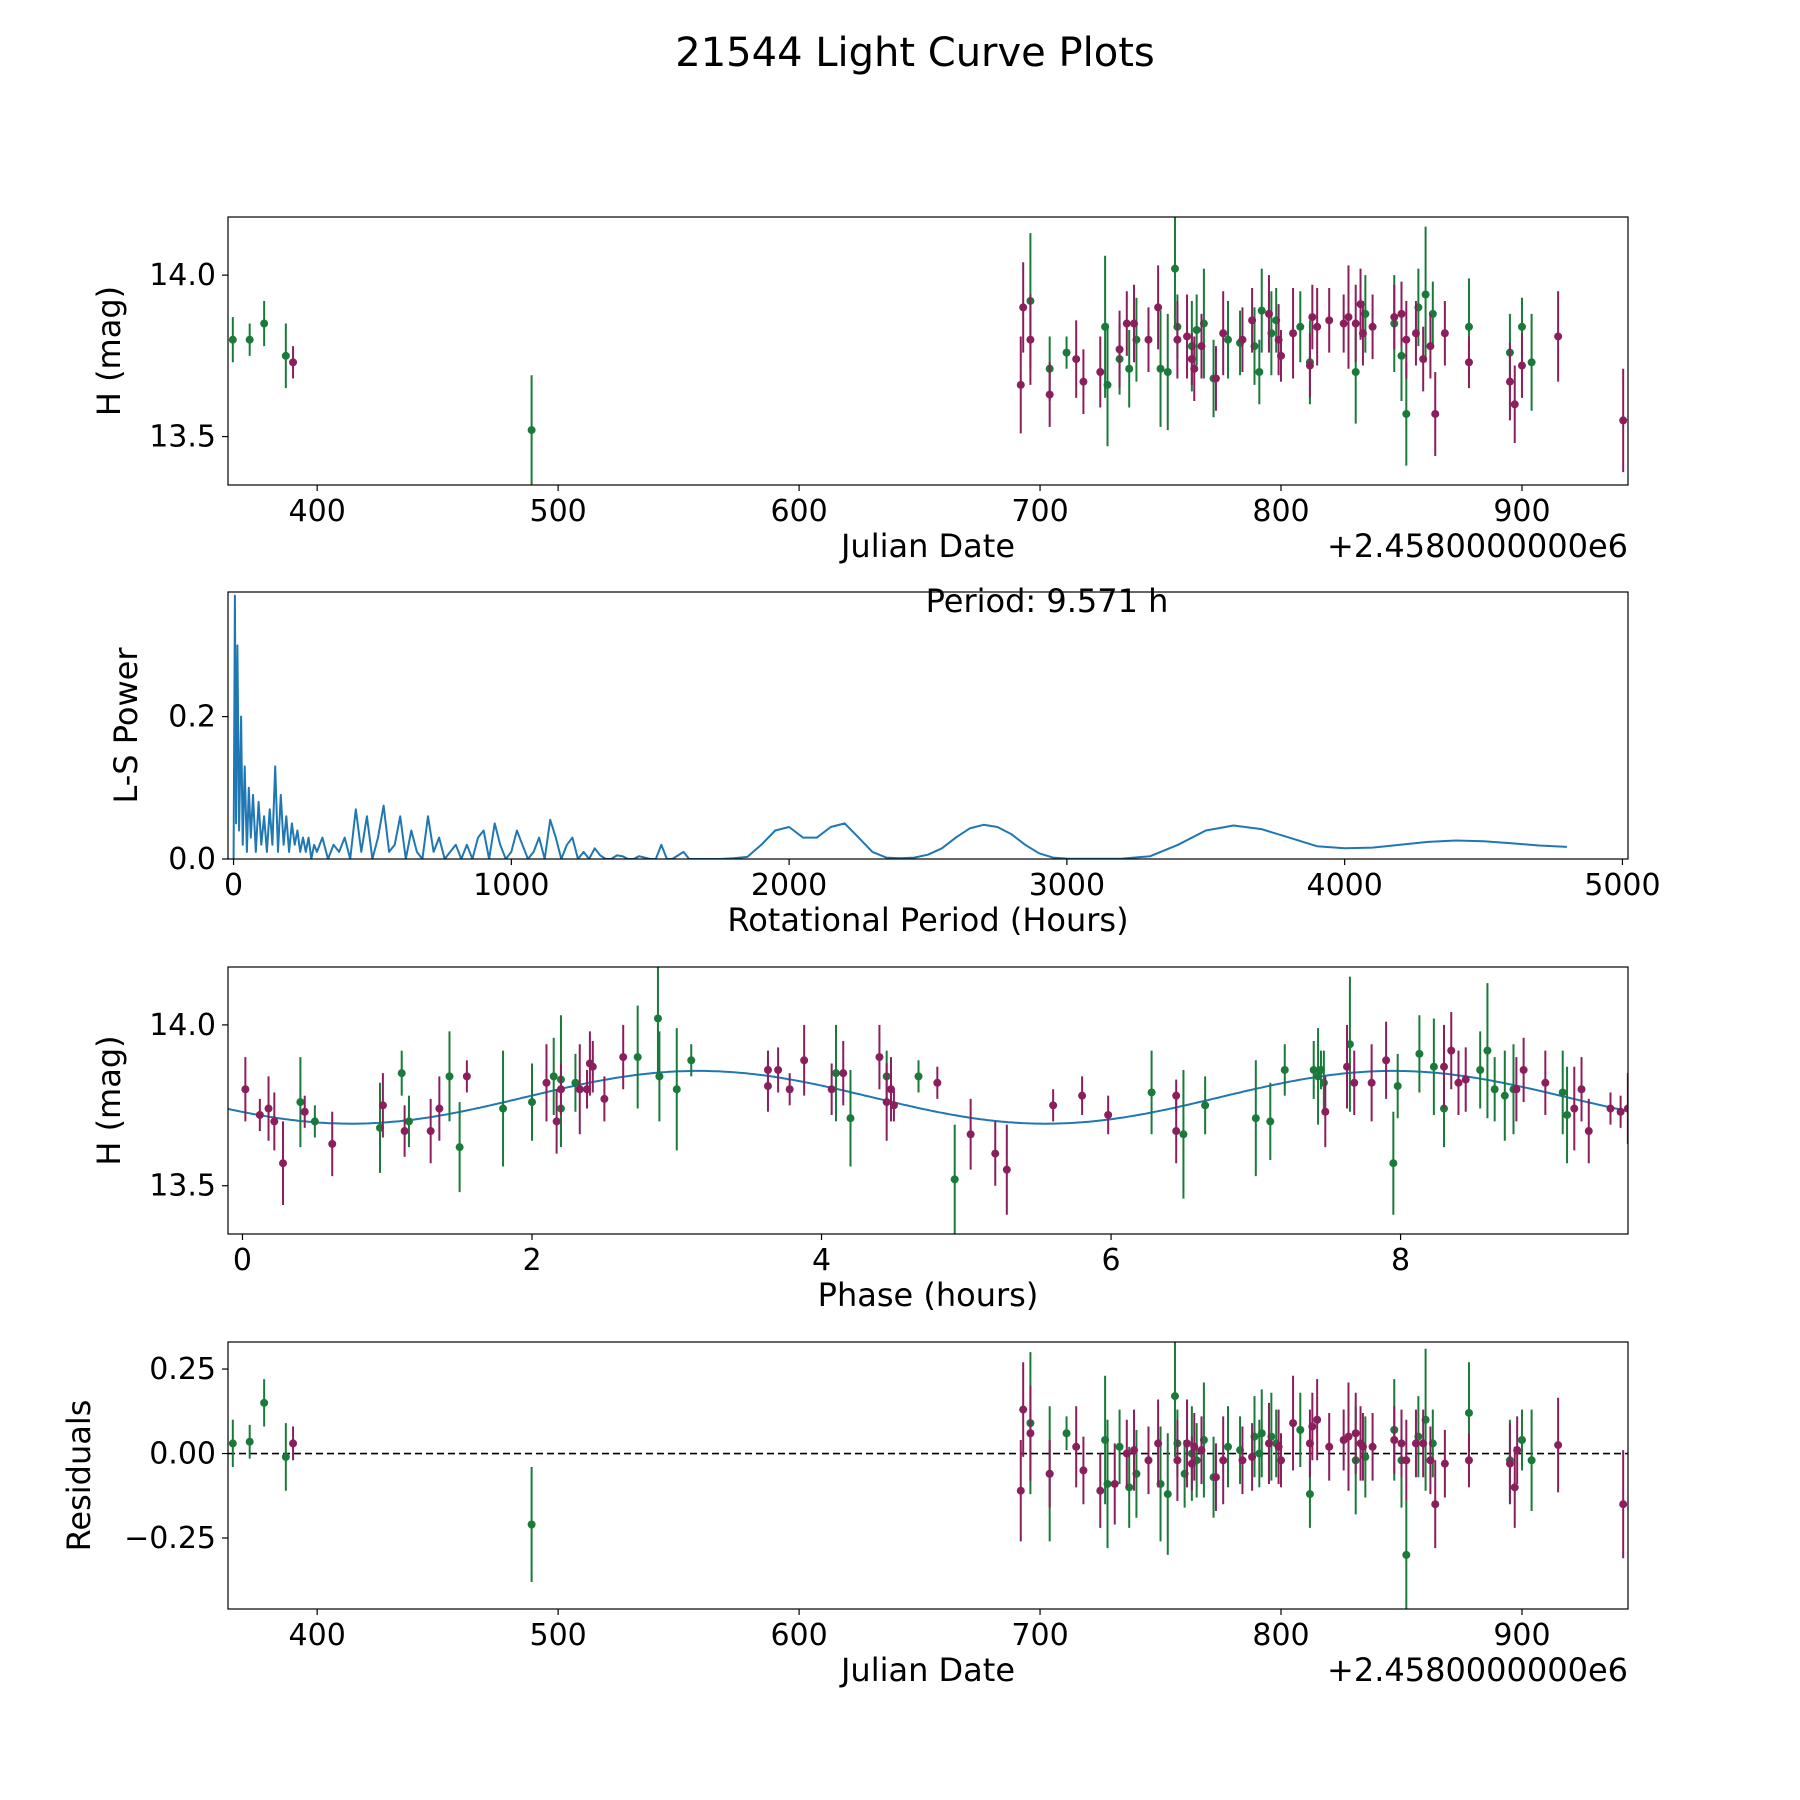  I want to click on x-axis-label: Julian Date, so click(927, 546).